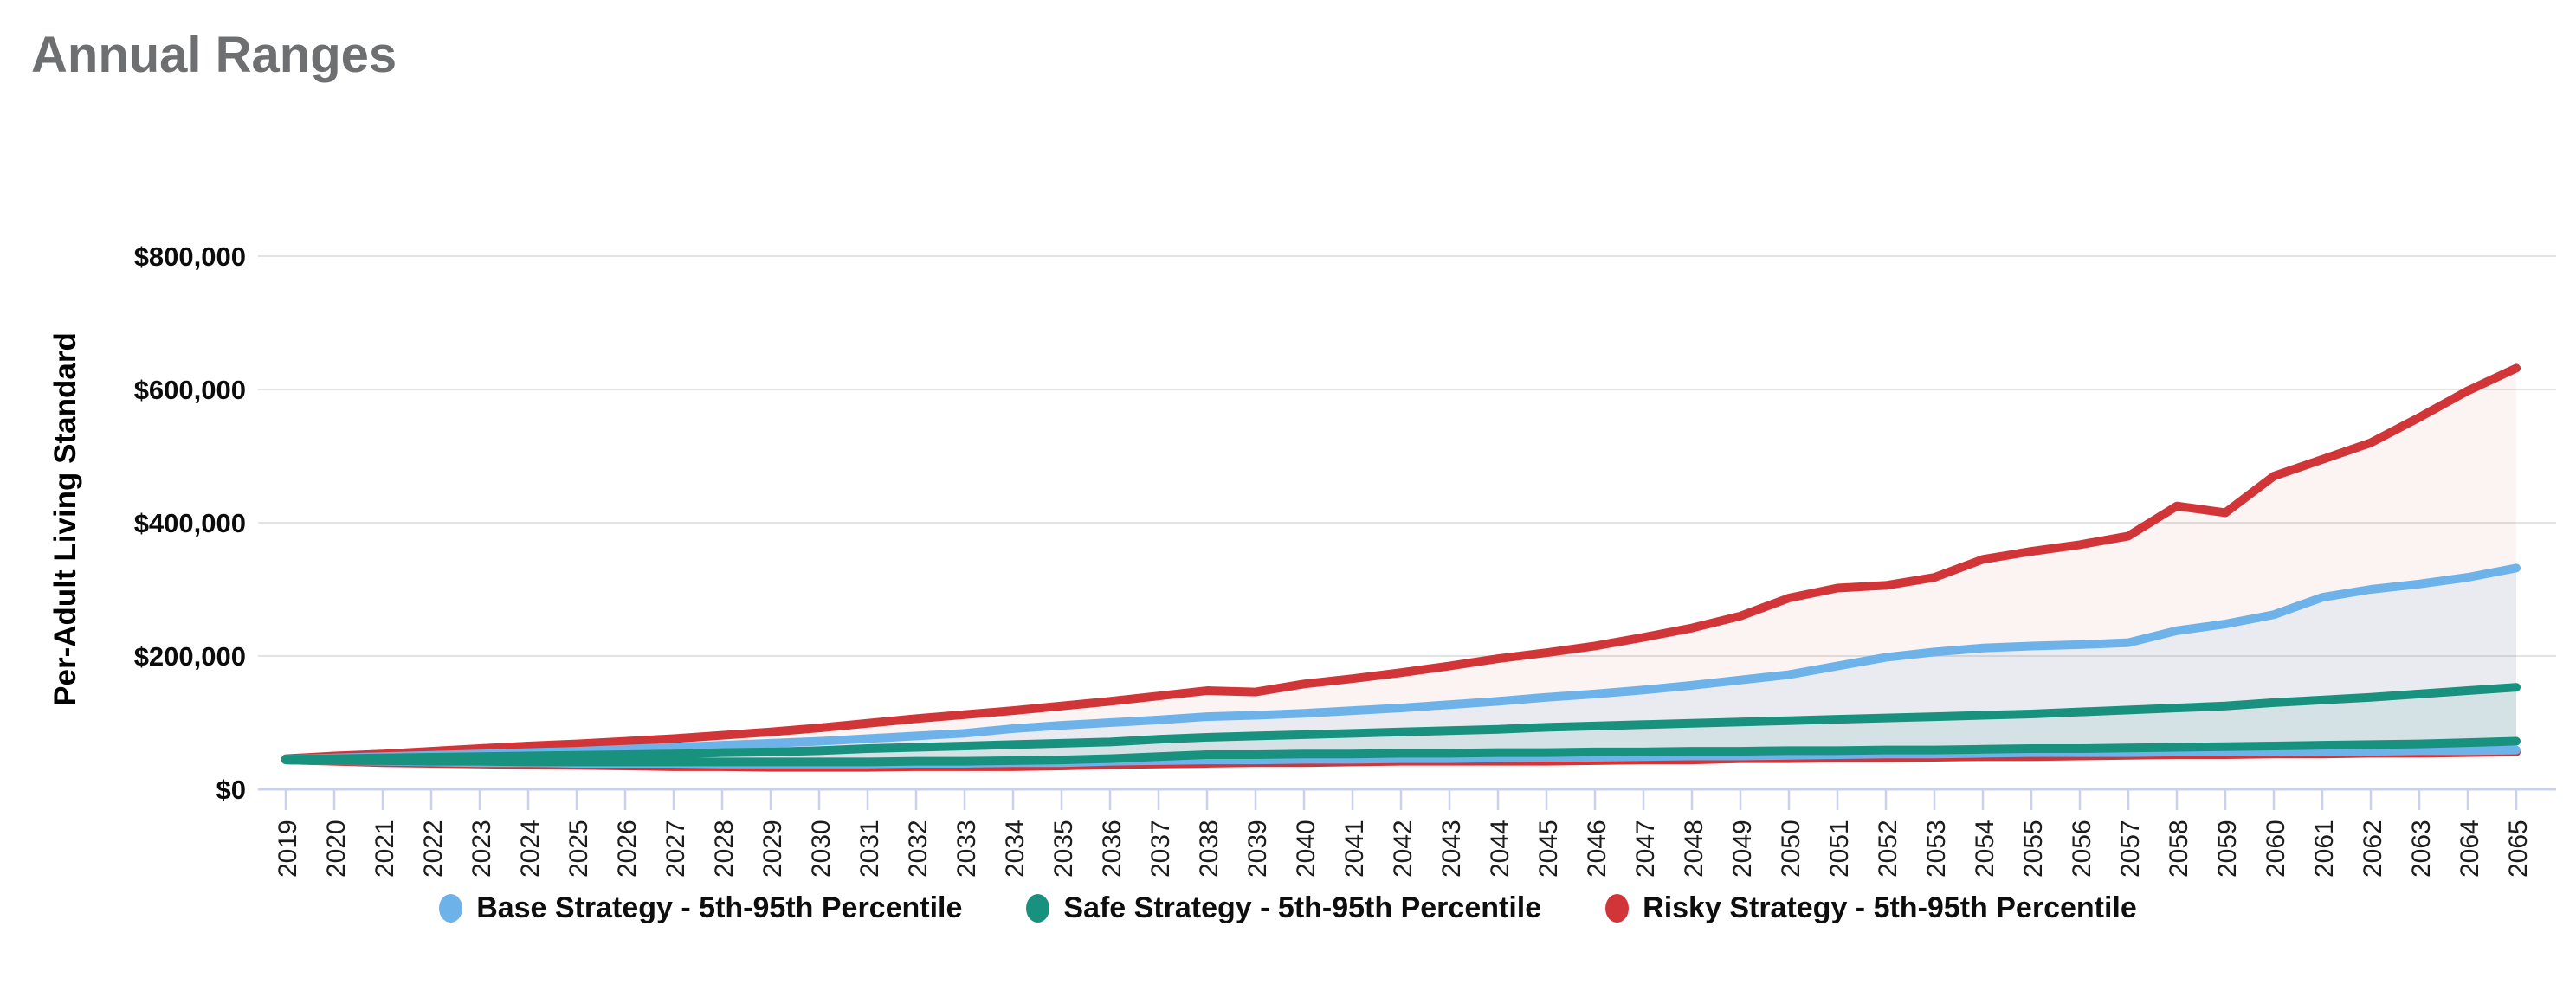 The height and width of the screenshot is (997, 2576). What do you see at coordinates (2227, 849) in the screenshot?
I see `x-tick-label: 2059` at bounding box center [2227, 849].